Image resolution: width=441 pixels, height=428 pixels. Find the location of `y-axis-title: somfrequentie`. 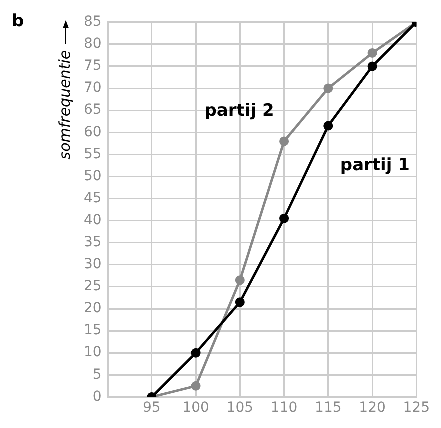

y-axis-title: somfrequentie is located at coordinates (65, 105).